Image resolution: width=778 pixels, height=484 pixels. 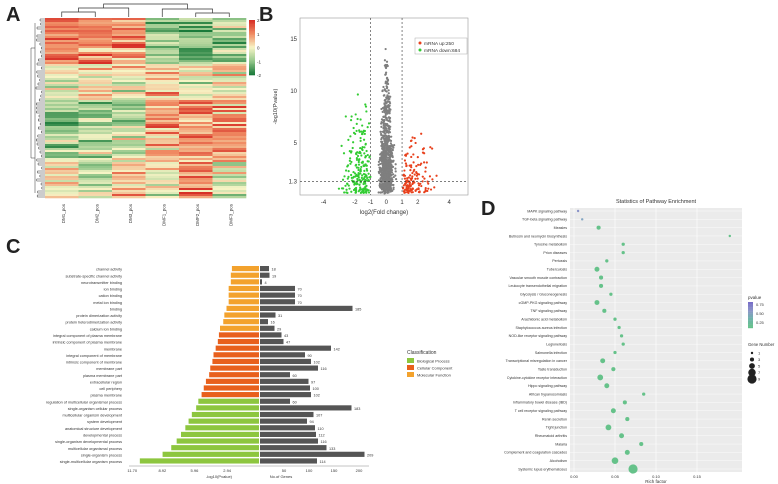 I want to click on go-legend-label: Biological Process, so click(x=433, y=361).